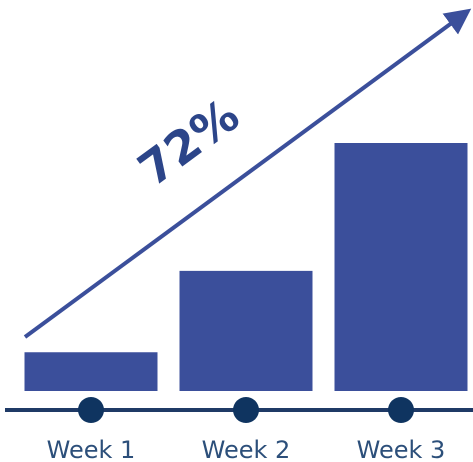 The height and width of the screenshot is (462, 473). I want to click on growth-annotation: 72%, so click(188, 142).